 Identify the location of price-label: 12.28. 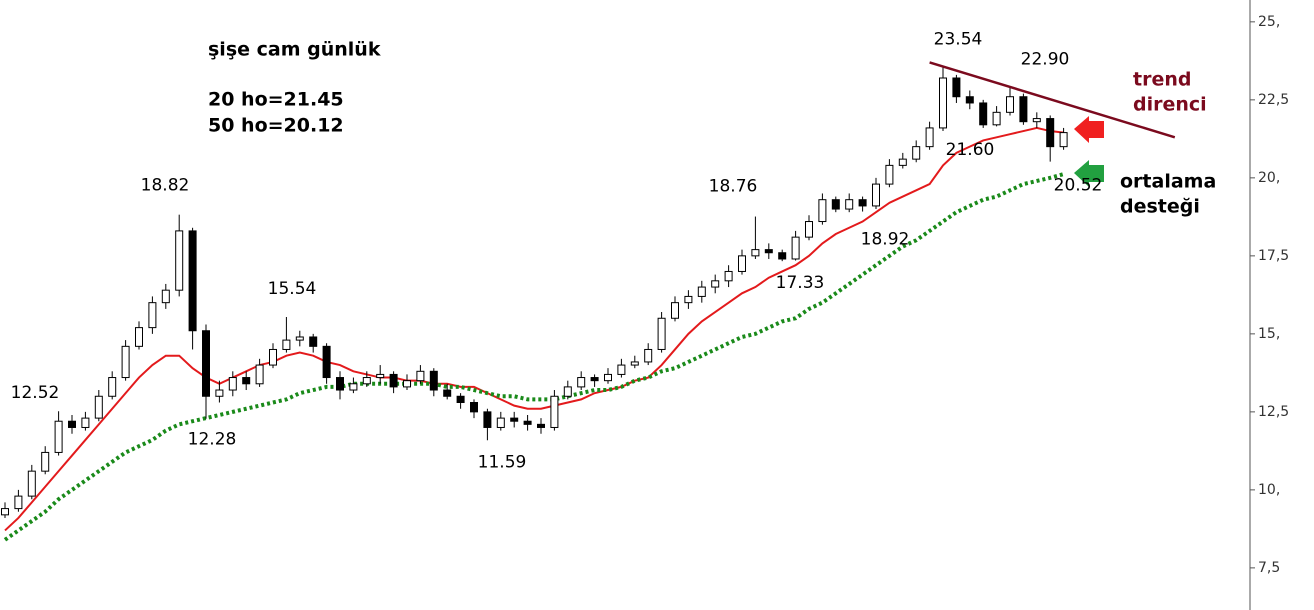
(212, 440).